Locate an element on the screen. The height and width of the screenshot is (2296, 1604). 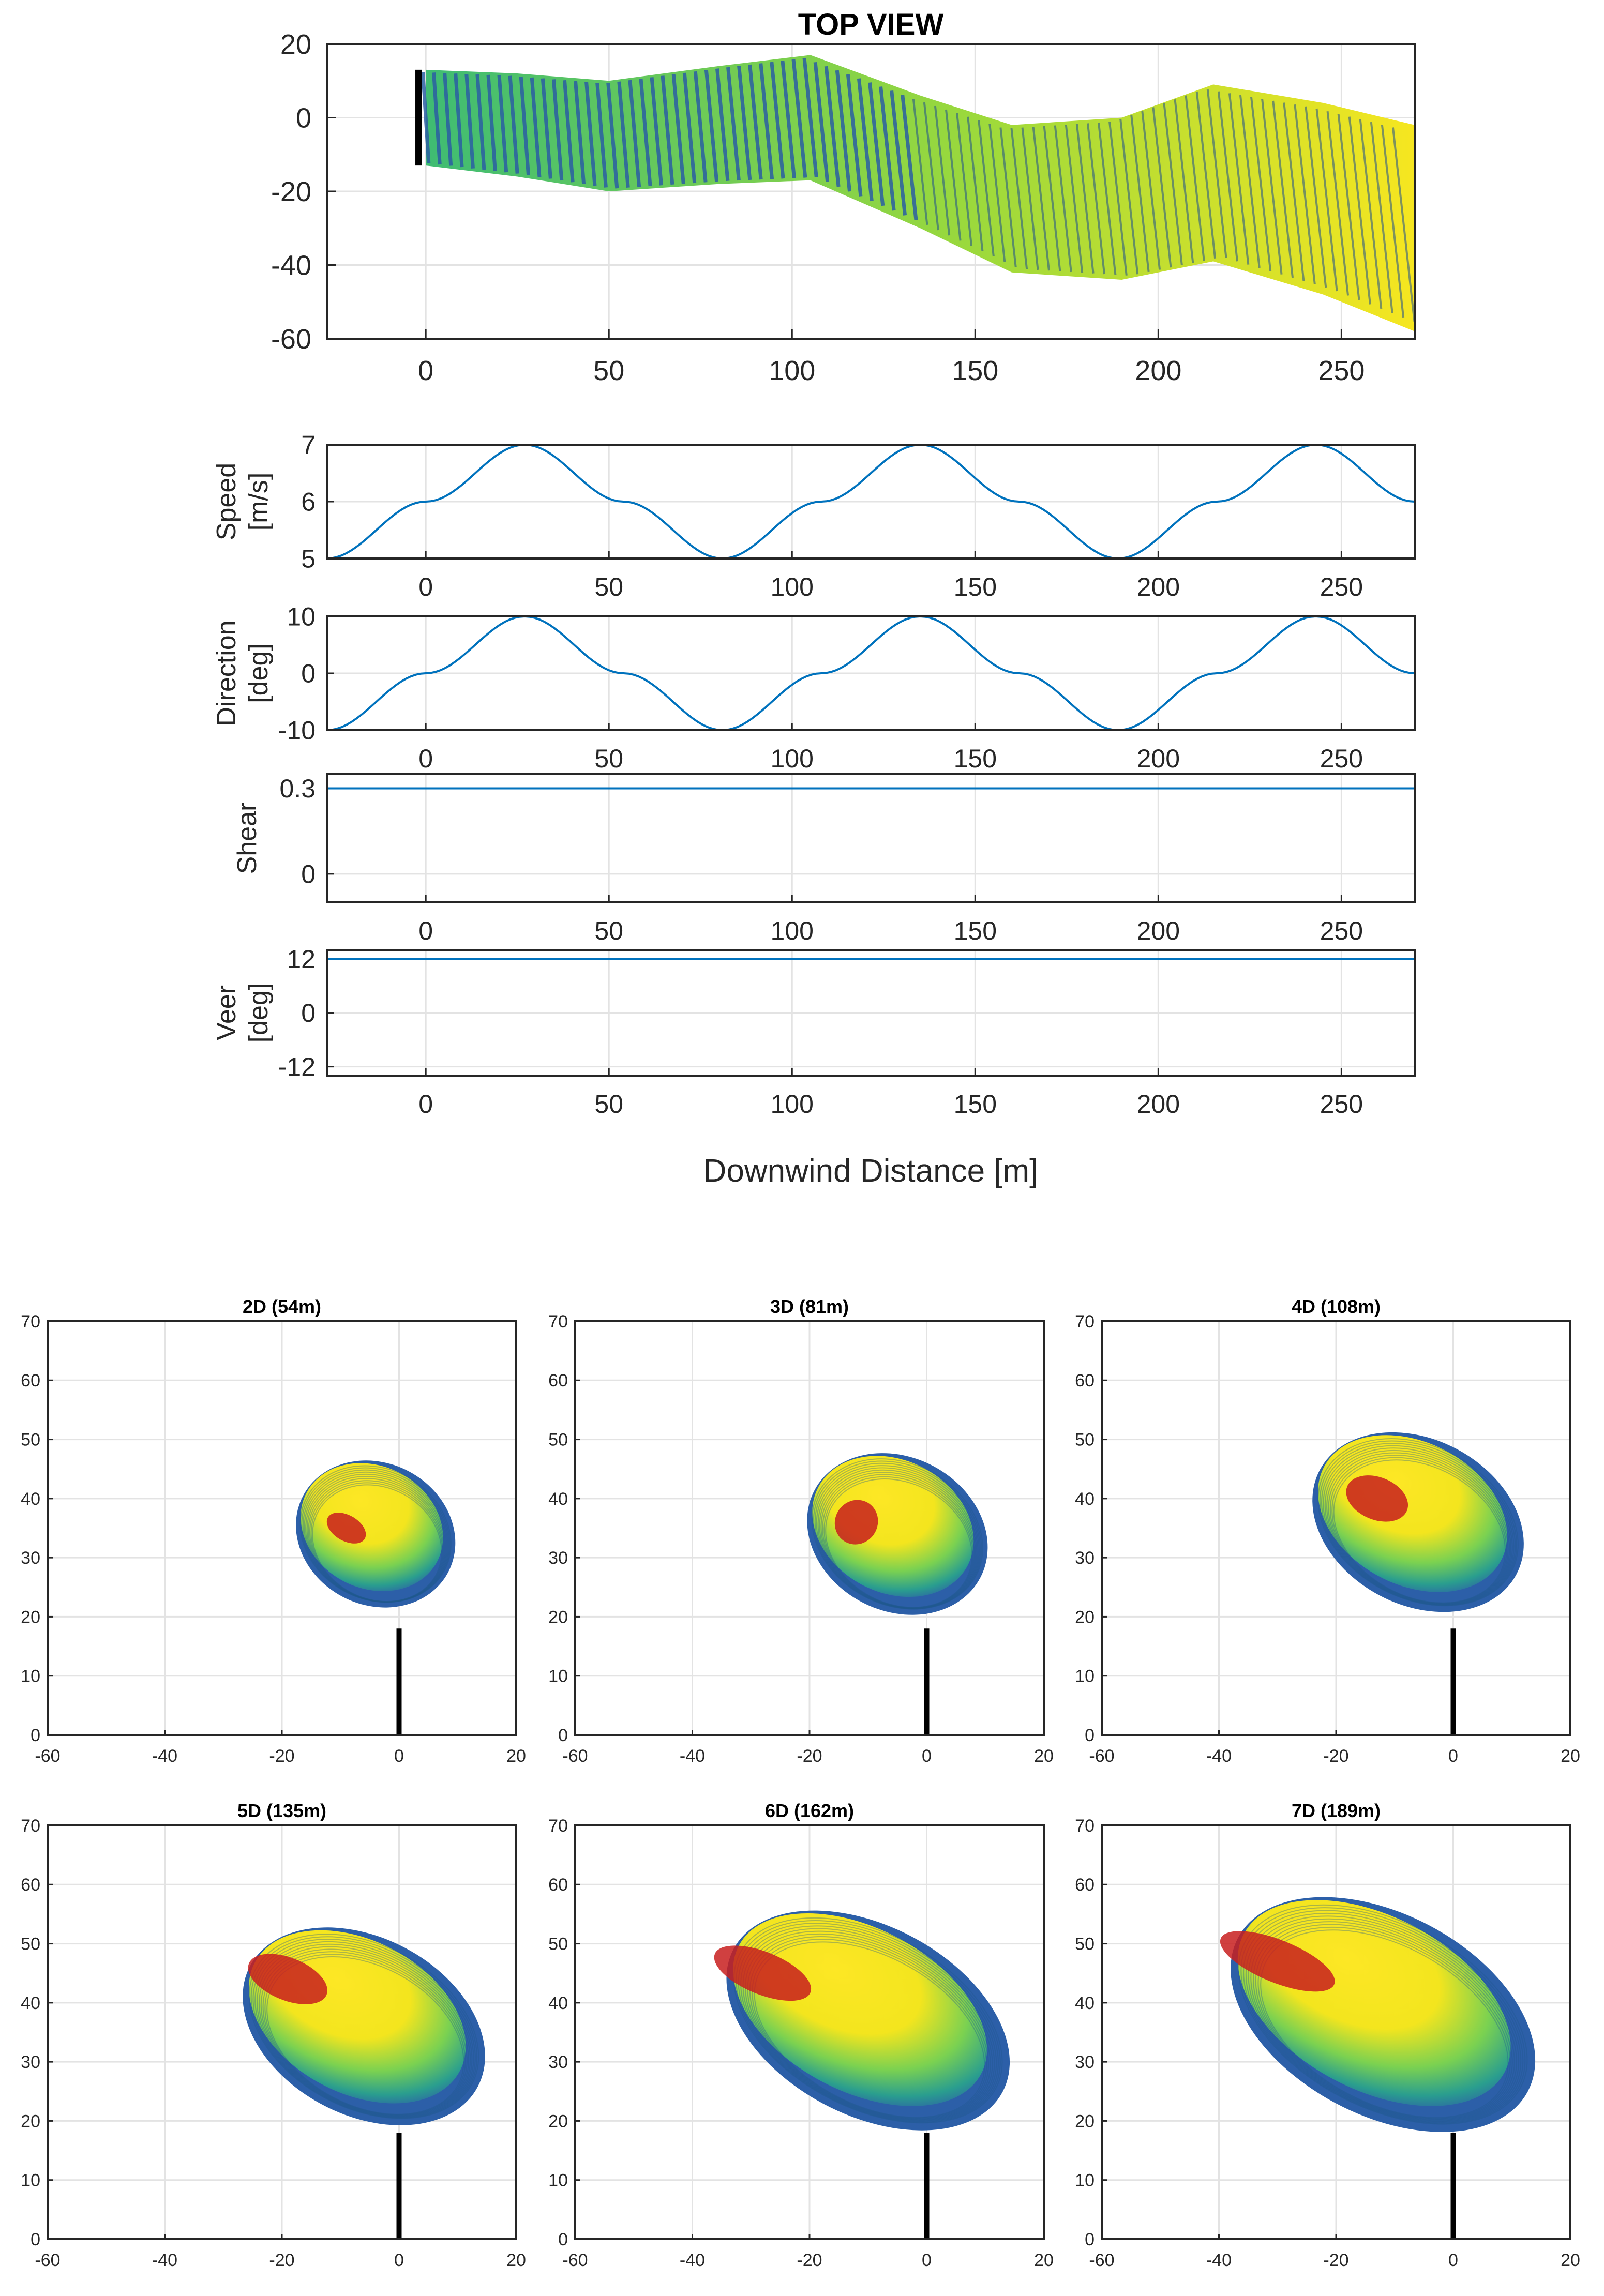
wake-body is located at coordinates (372, 1528).